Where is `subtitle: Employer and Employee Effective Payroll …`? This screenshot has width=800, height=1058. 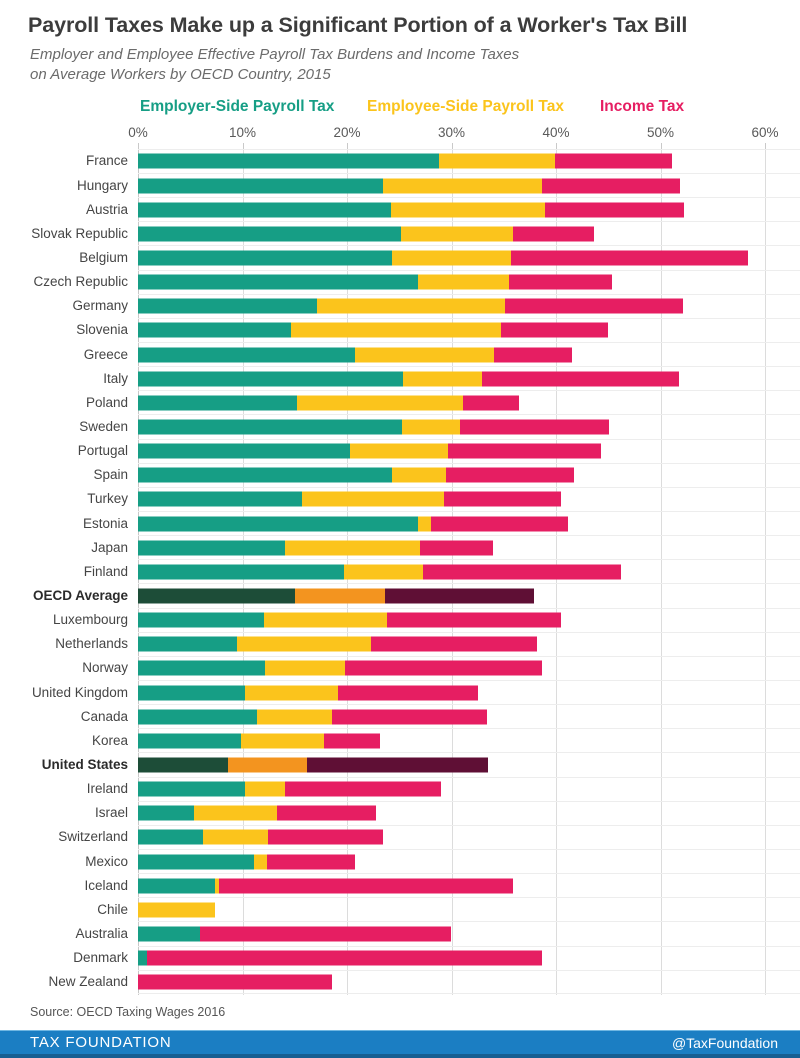
subtitle: Employer and Employee Effective Payroll … is located at coordinates (401, 65).